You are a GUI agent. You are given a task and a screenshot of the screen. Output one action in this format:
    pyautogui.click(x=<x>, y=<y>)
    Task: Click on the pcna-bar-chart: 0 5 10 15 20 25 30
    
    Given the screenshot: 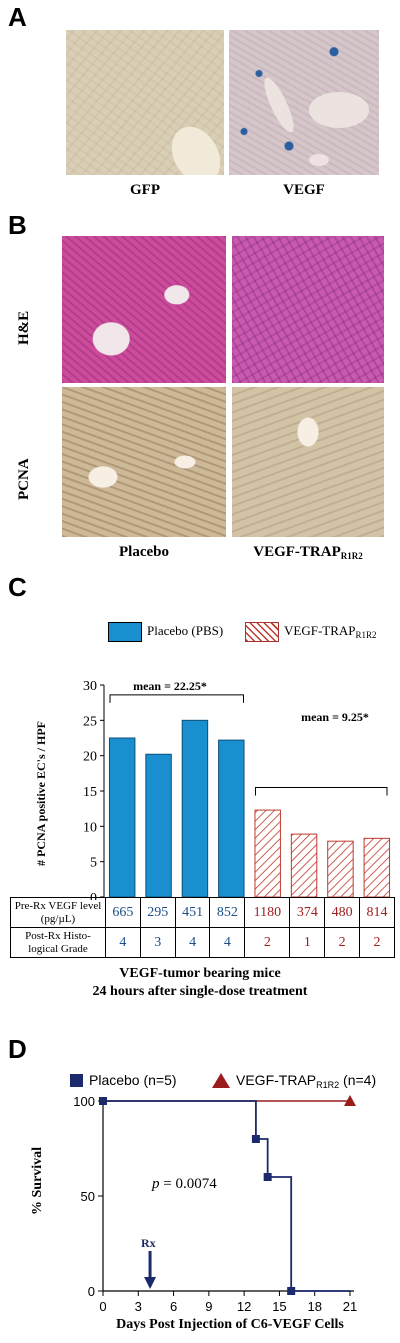 What is the action you would take?
    pyautogui.click(x=237, y=789)
    